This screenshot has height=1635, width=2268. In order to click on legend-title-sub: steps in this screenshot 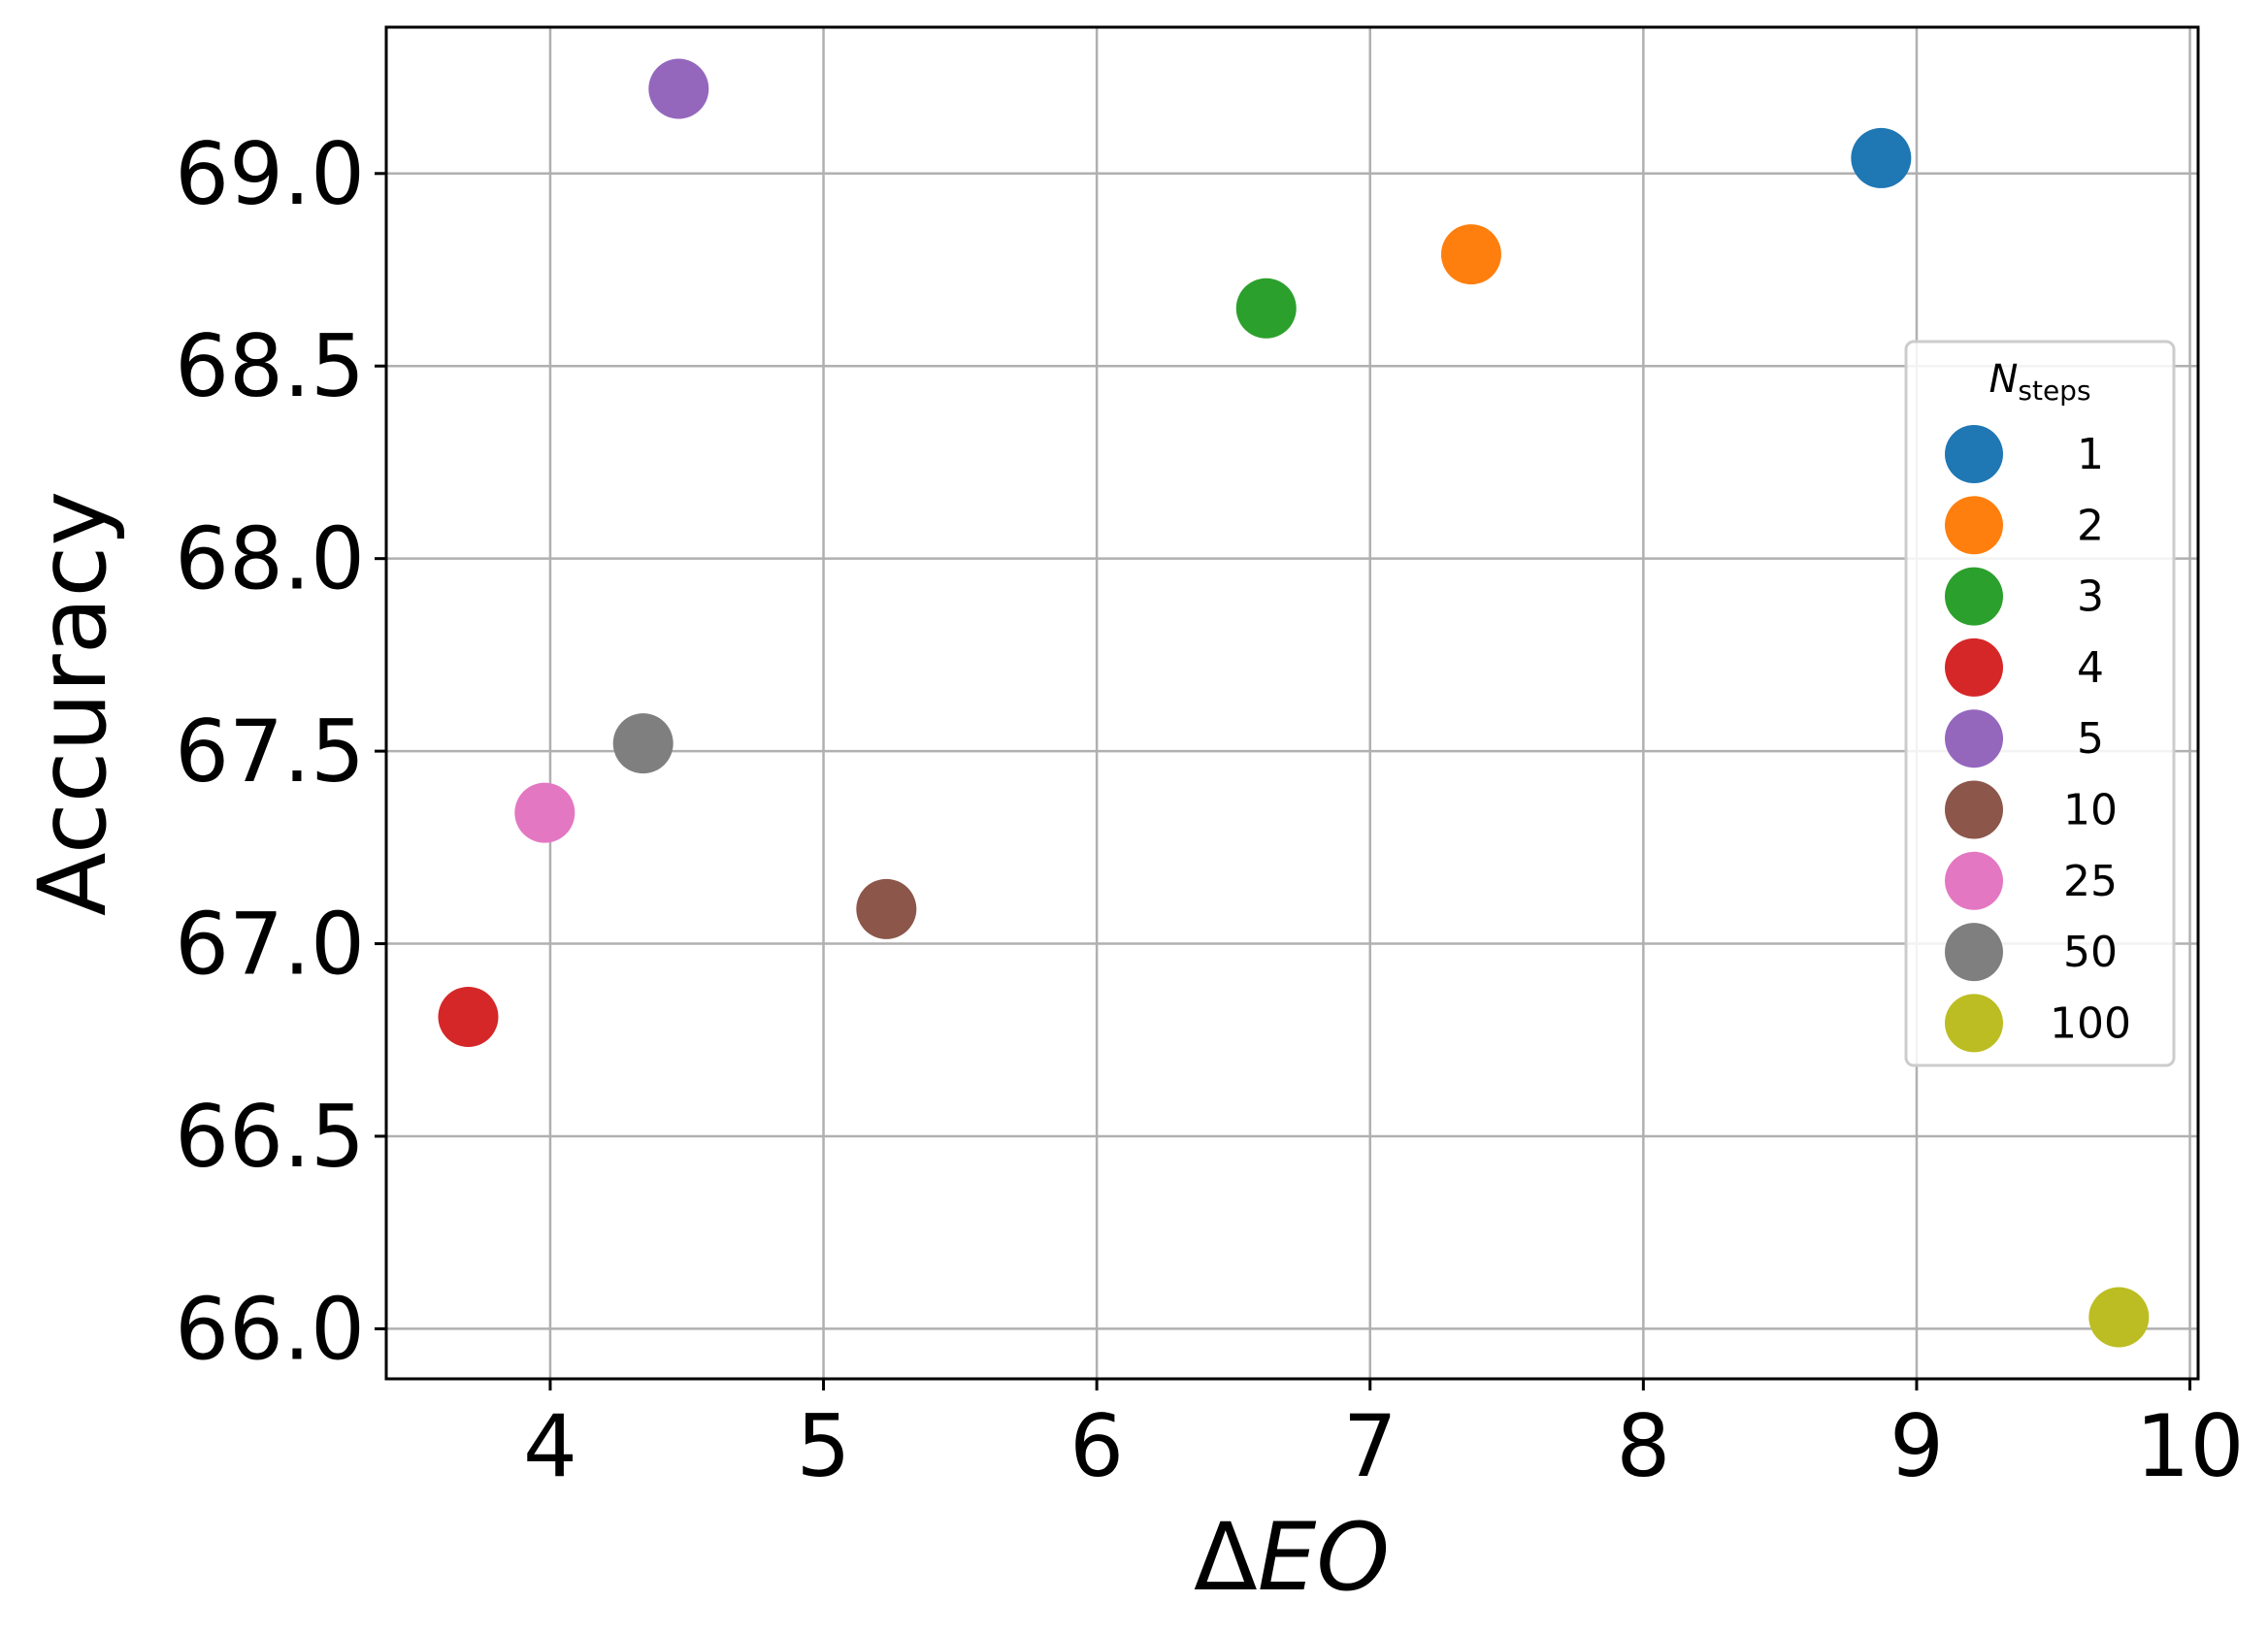, I will do `click(2054, 391)`.